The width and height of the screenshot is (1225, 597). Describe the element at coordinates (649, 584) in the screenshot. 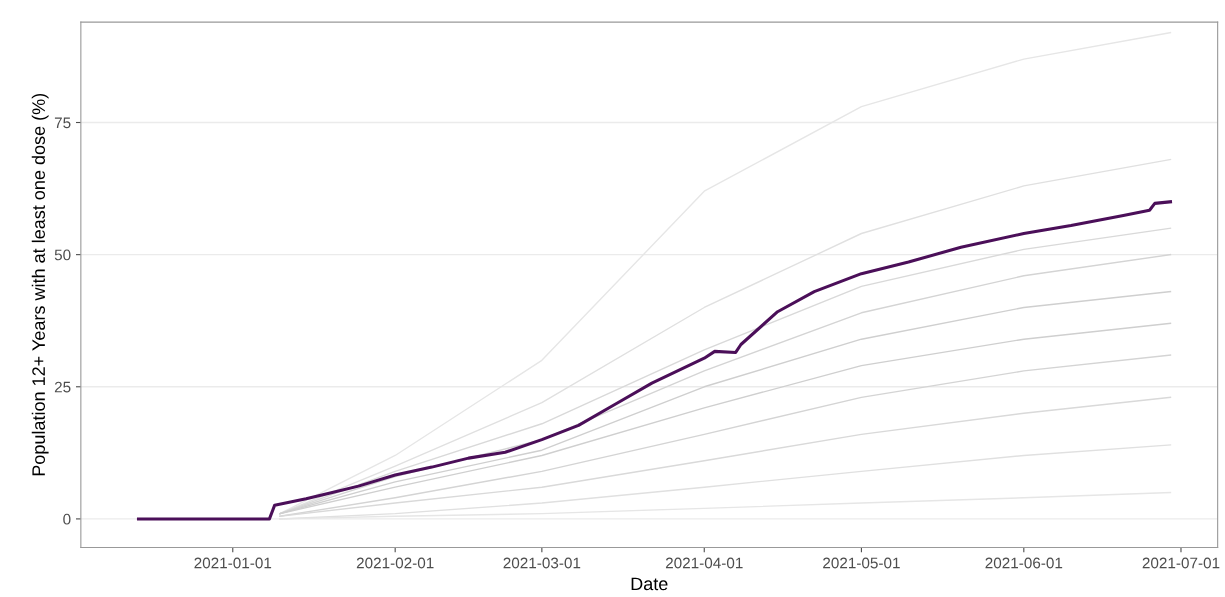

I see `x-axis-title: Date` at that location.